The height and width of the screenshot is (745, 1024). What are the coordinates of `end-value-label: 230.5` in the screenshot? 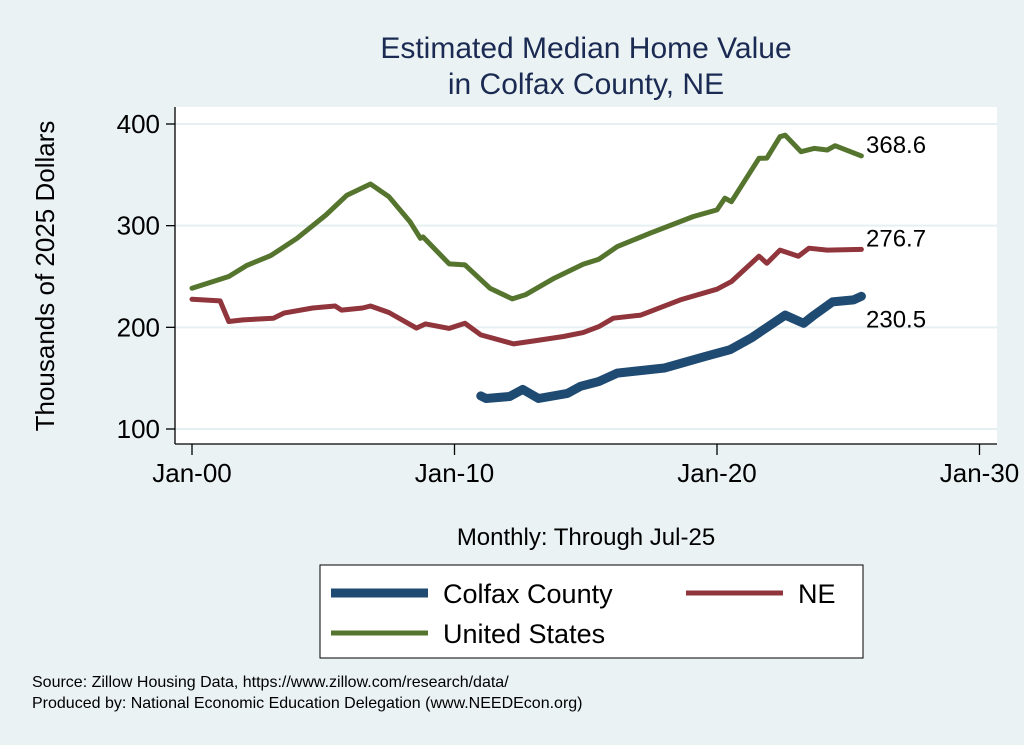 It's located at (896, 319).